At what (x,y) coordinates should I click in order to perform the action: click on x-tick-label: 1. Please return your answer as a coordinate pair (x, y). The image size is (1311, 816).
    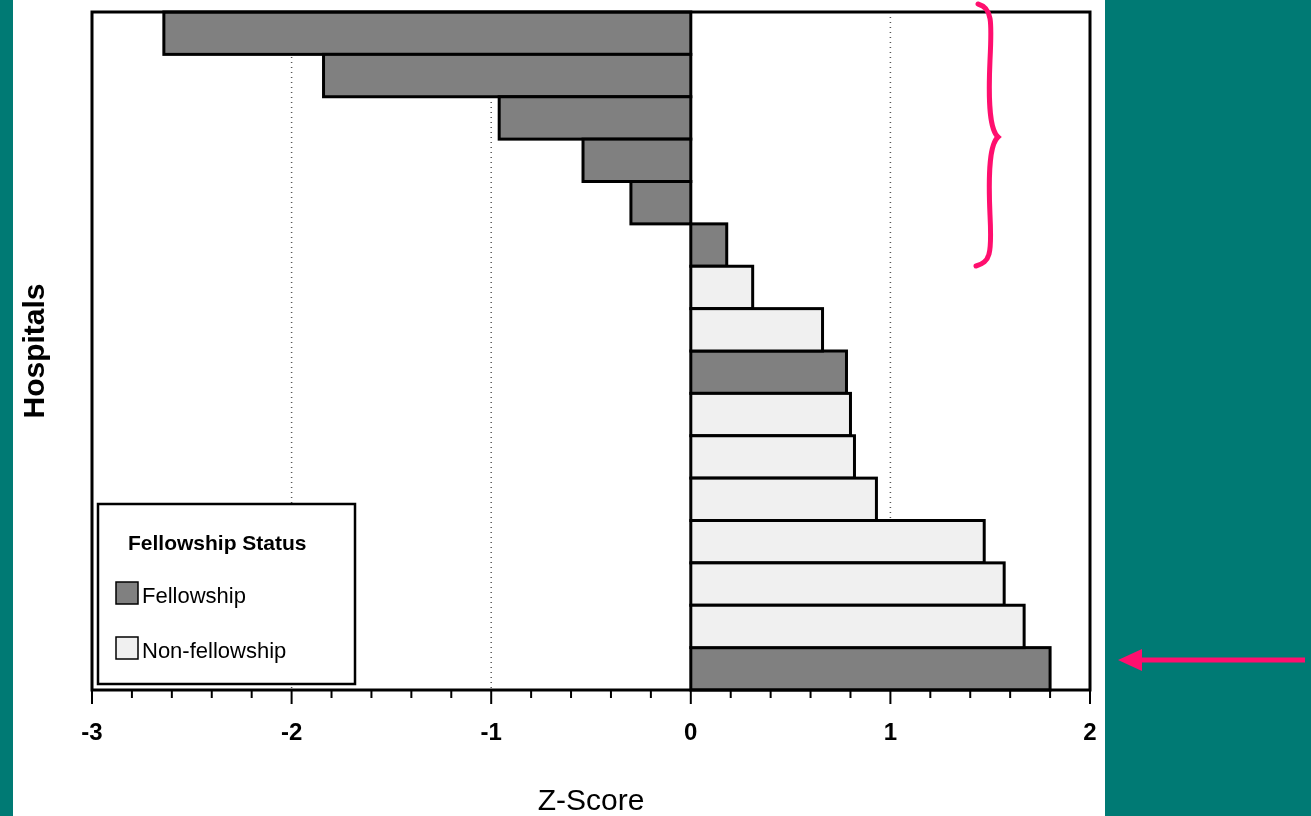
    Looking at the image, I should click on (890, 731).